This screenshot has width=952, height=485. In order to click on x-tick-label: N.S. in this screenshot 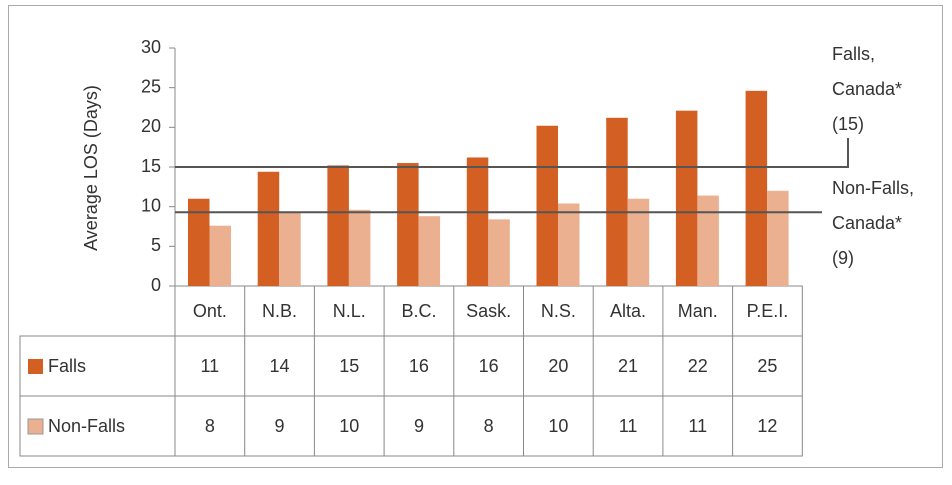, I will do `click(558, 311)`.